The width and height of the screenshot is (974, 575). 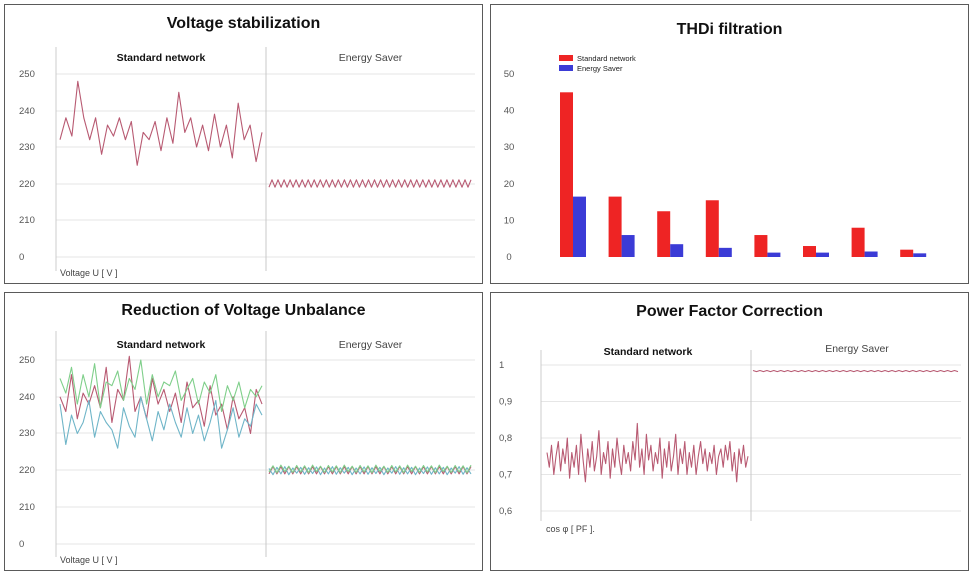 I want to click on legend-label: Energy Saver, so click(x=600, y=68).